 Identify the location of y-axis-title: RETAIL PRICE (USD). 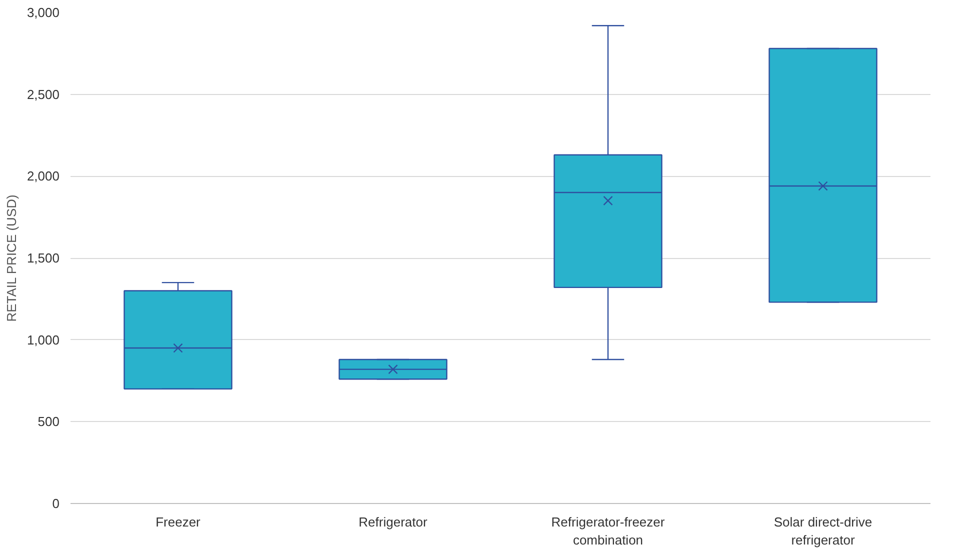
(11, 258).